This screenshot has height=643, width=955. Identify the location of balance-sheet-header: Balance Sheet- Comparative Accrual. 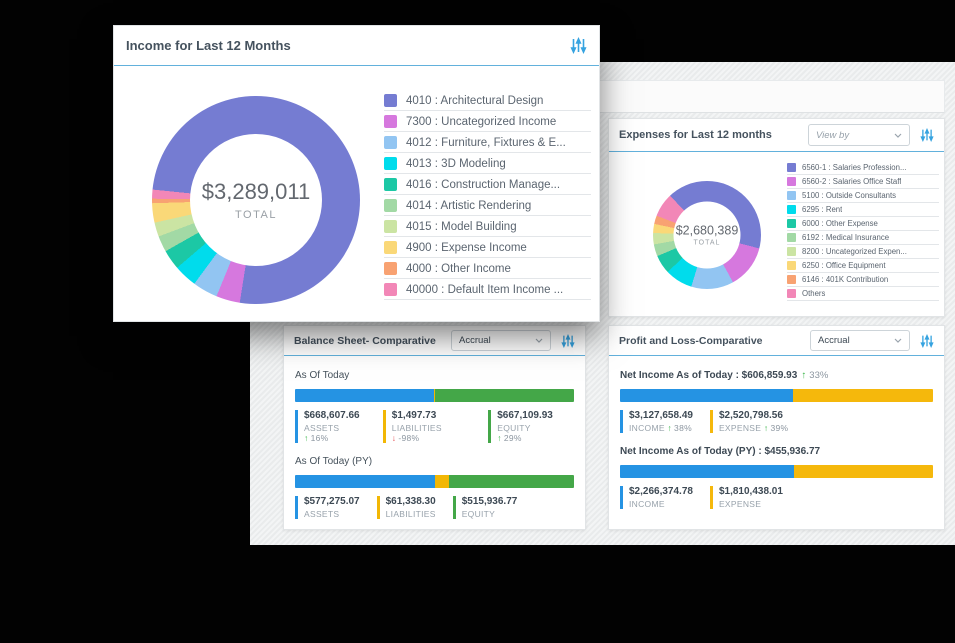
(434, 341).